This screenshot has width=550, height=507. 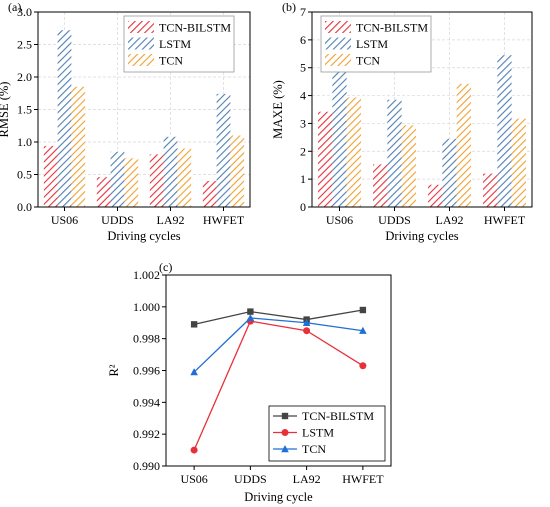 What do you see at coordinates (146, 339) in the screenshot?
I see `y-tick-label: 0.998` at bounding box center [146, 339].